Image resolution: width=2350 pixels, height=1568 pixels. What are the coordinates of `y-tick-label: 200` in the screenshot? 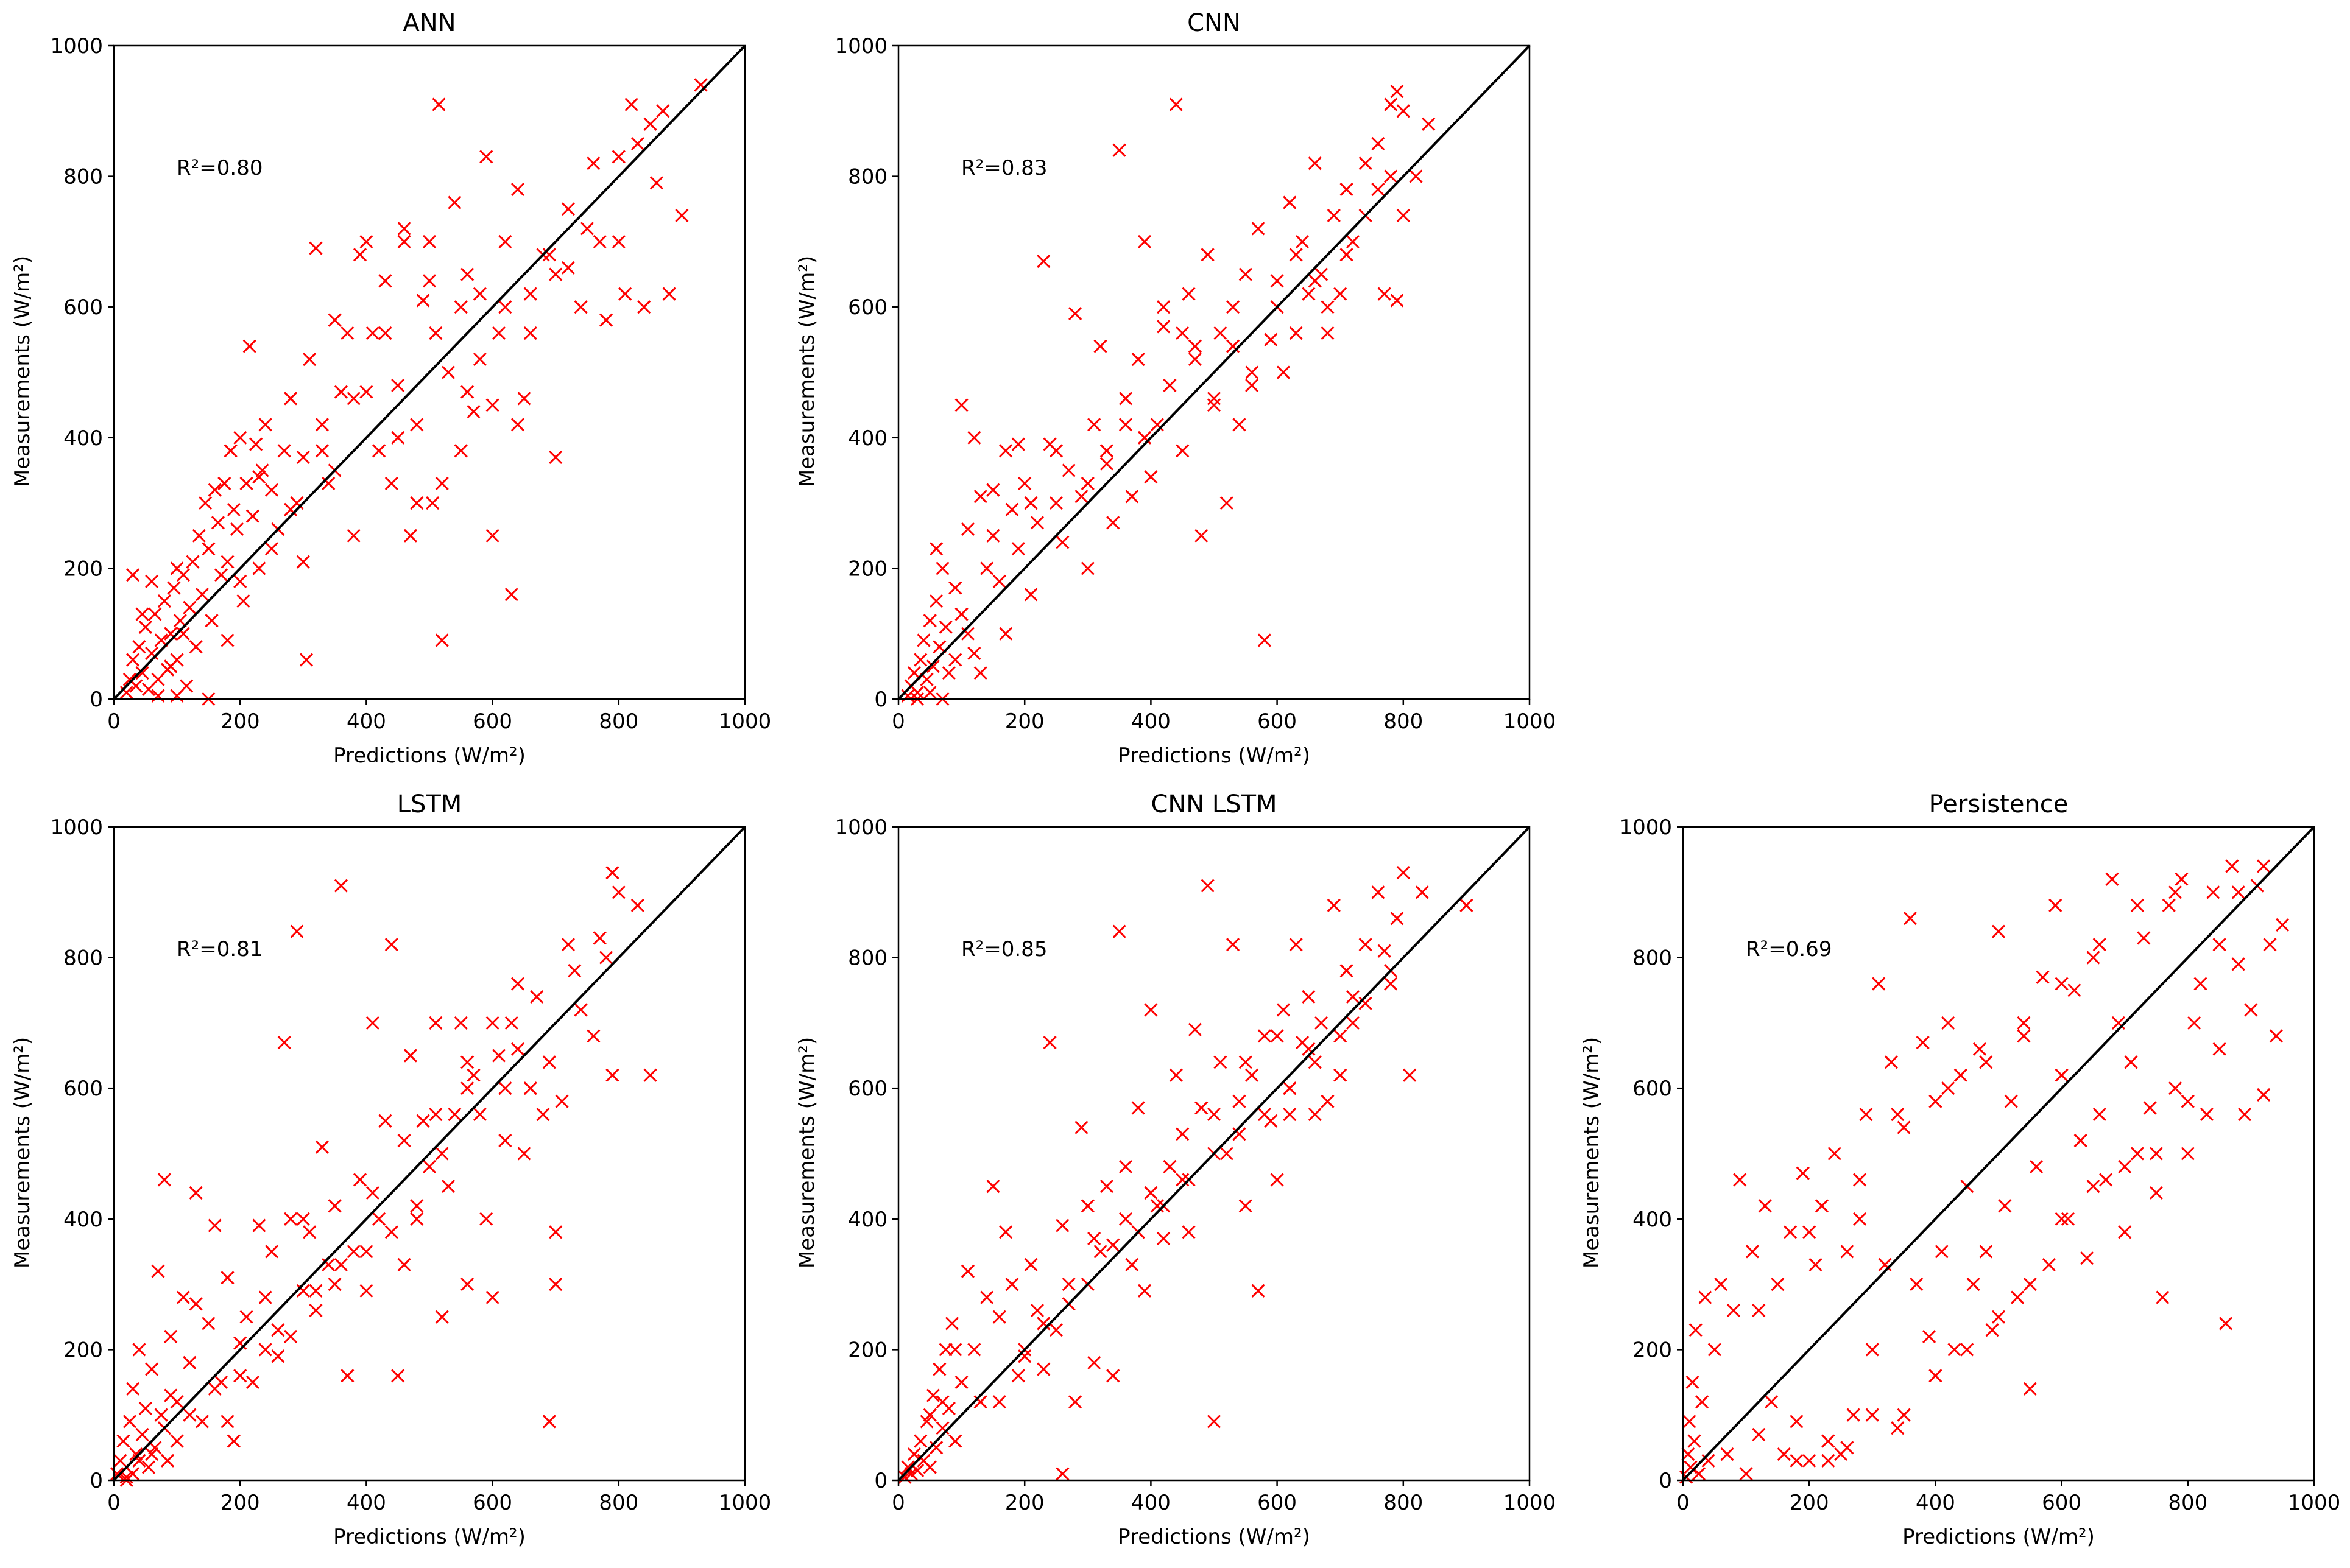 It's located at (867, 569).